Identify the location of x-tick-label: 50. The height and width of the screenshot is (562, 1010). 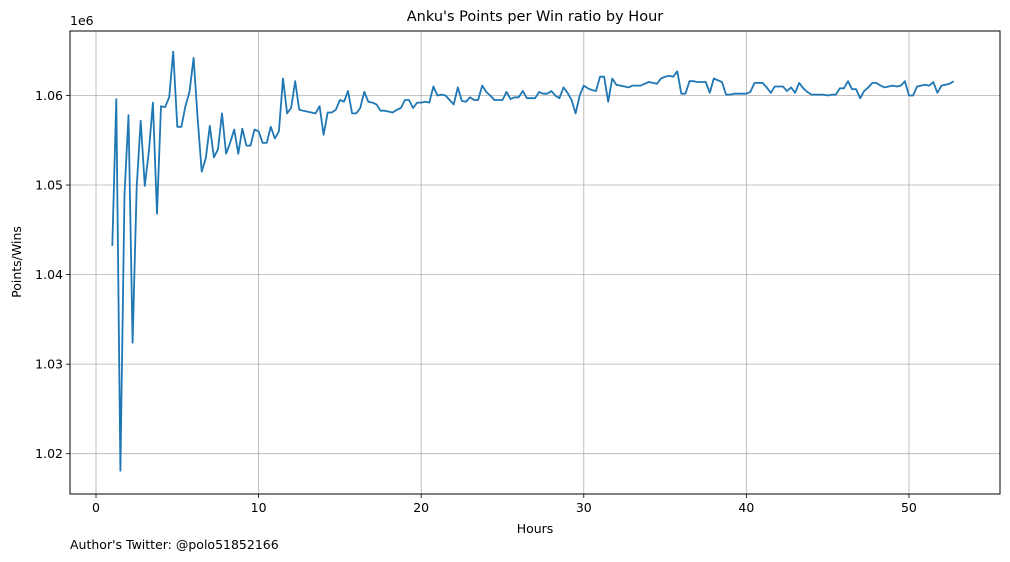
(909, 507).